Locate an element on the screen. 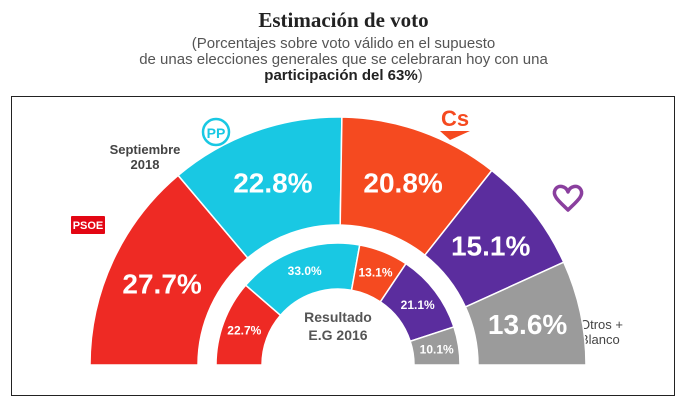 The image size is (687, 407). psoe-logo-icon is located at coordinates (88, 225).